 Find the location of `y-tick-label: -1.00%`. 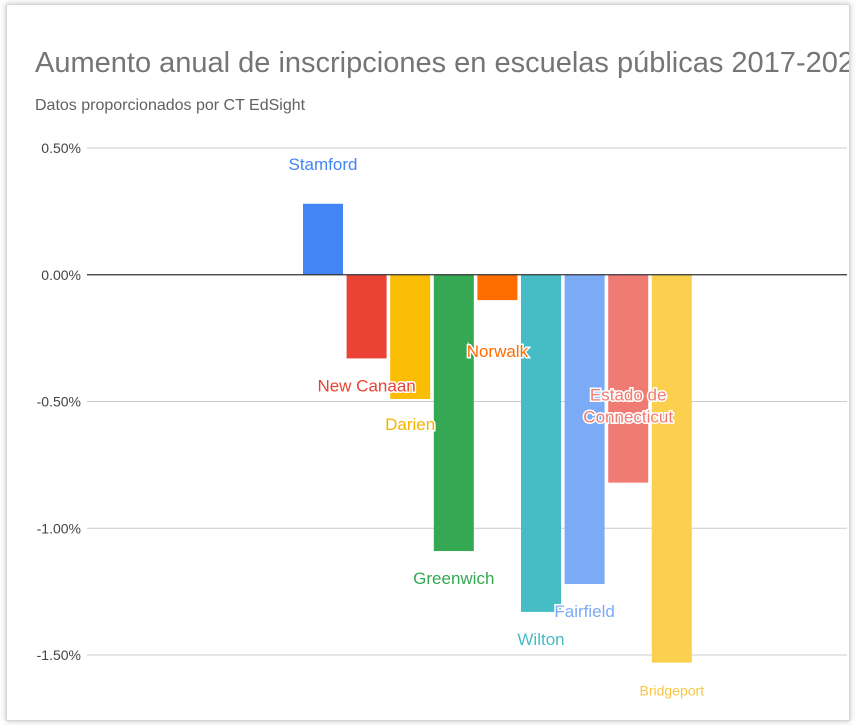

y-tick-label: -1.00% is located at coordinates (59, 528).